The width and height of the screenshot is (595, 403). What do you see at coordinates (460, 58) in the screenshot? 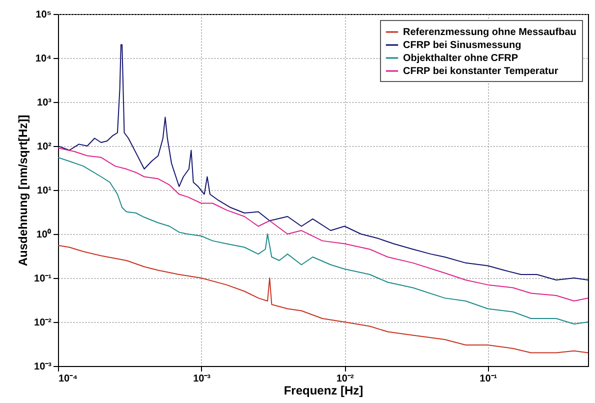
I see `legend-label: Objekthalter ohne CFRP` at bounding box center [460, 58].